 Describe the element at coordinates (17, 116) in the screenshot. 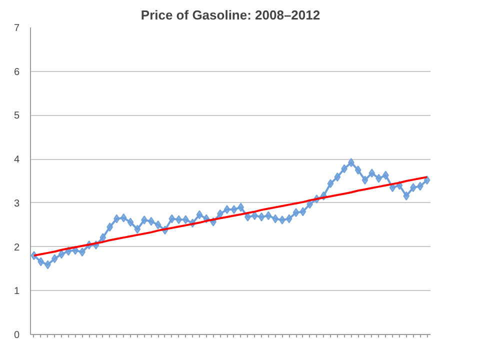

I see `y-tick-label: 5` at that location.